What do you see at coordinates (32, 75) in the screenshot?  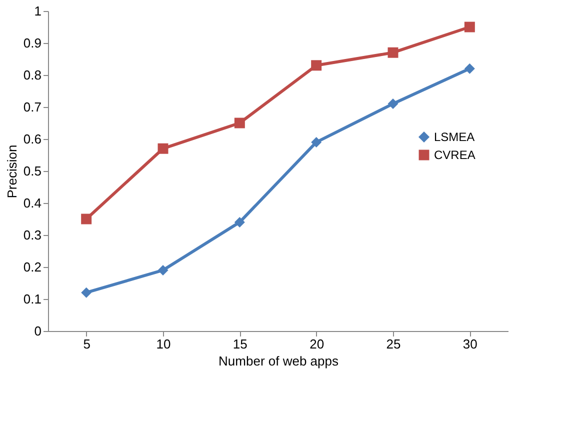 I see `y-tick-label: 0.8` at bounding box center [32, 75].